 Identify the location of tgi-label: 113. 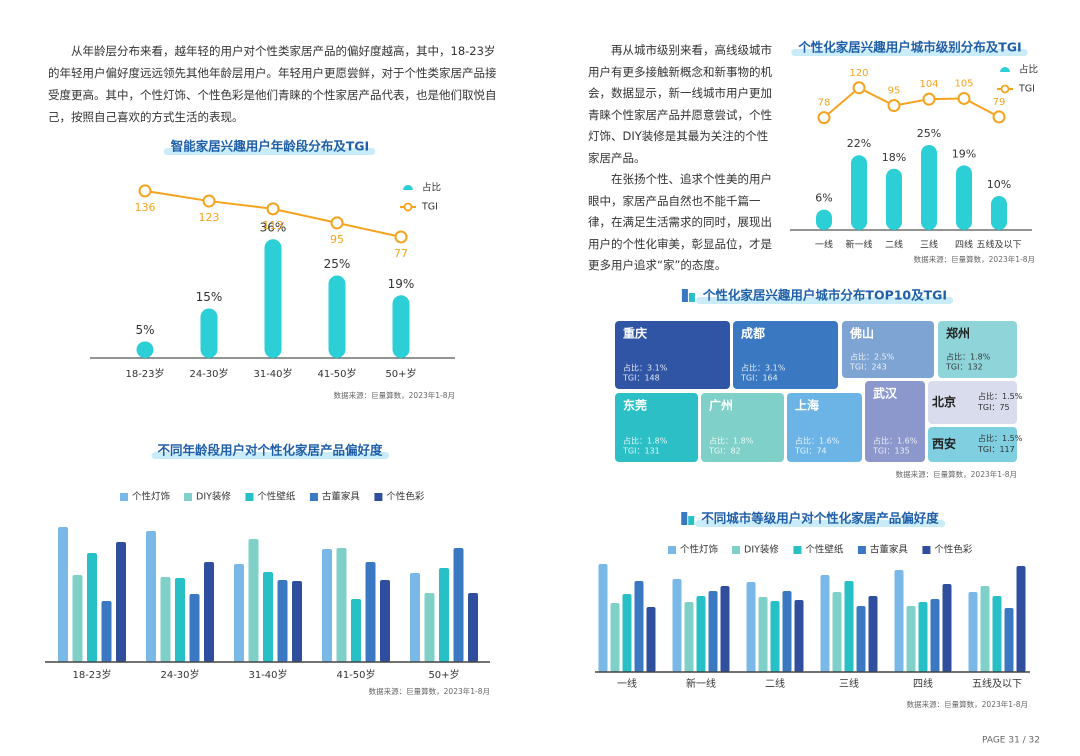
(273, 225).